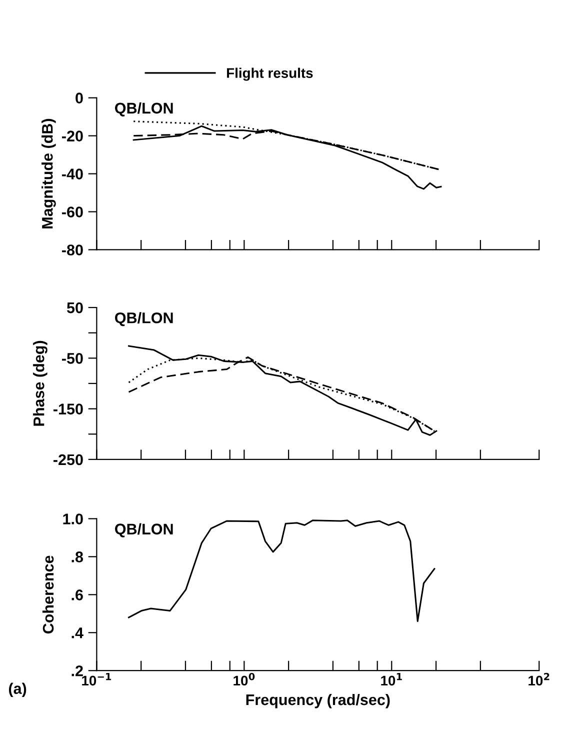 Image resolution: width=586 pixels, height=741 pixels. Describe the element at coordinates (74, 308) in the screenshot. I see `y-tick-label: 50` at that location.